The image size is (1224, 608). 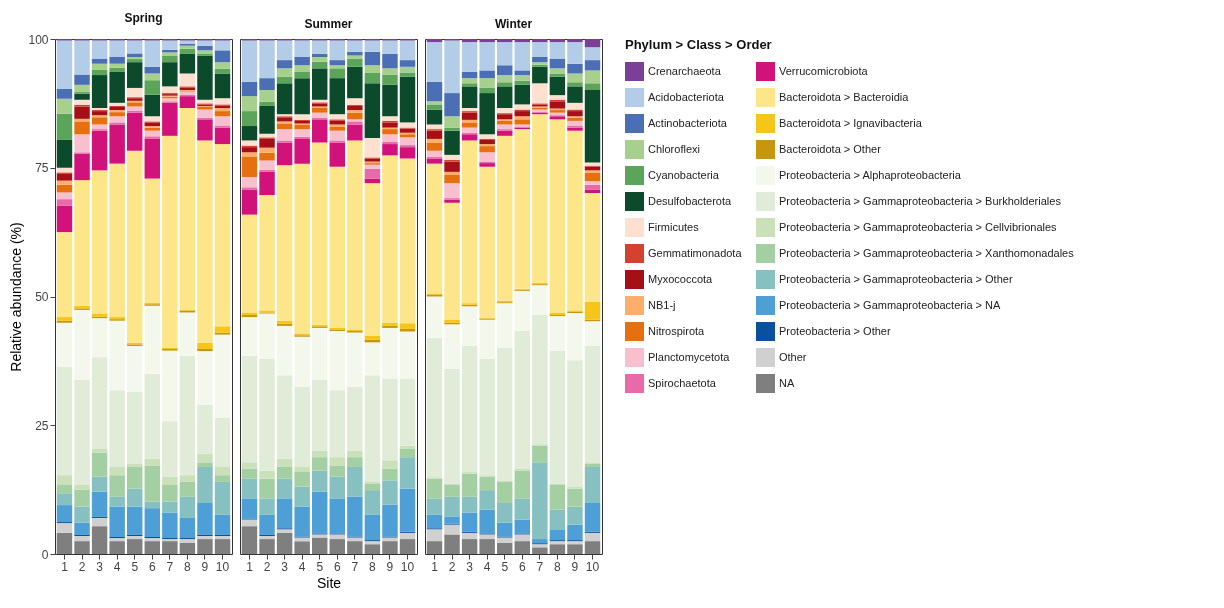 I want to click on legend-label: Bacteroidota > Bacteroidia, so click(x=844, y=96).